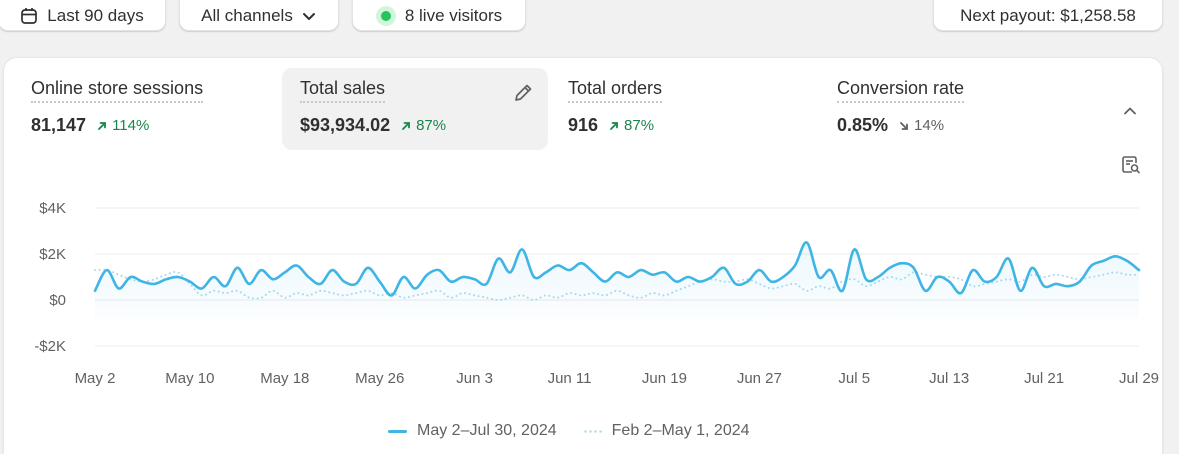 The height and width of the screenshot is (454, 1179). Describe the element at coordinates (453, 15) in the screenshot. I see `live-visitors-label: 8 live visitors` at that location.